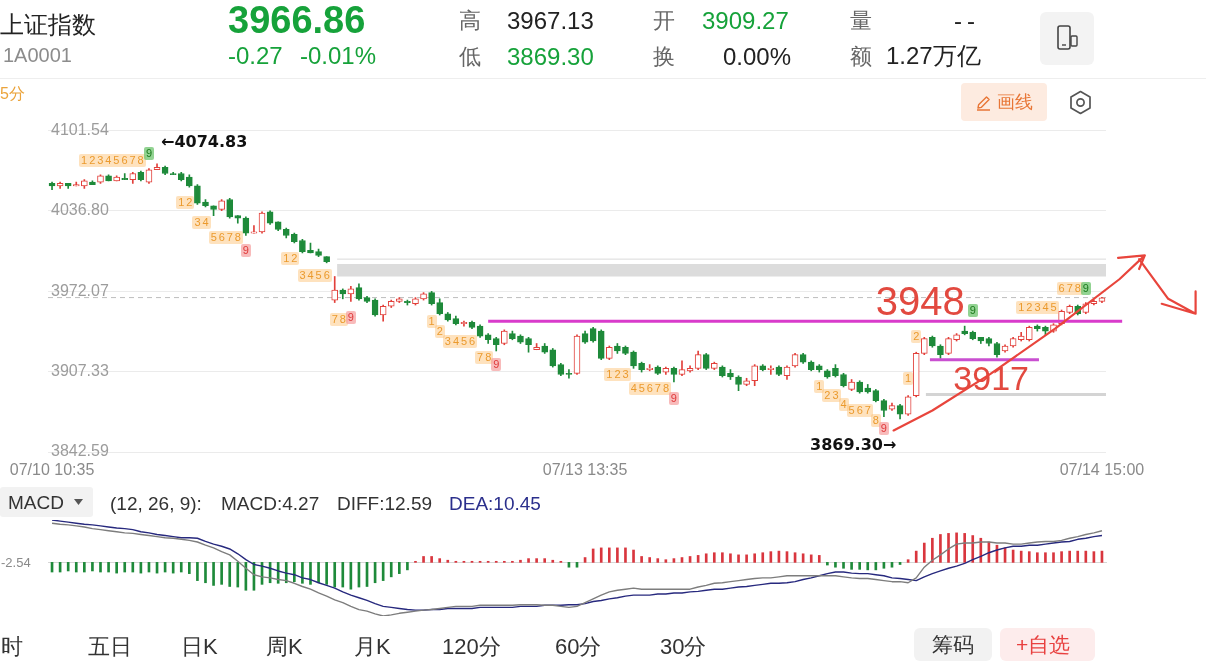 This screenshot has height=661, width=1206. I want to click on text: 画线, so click(1015, 102).